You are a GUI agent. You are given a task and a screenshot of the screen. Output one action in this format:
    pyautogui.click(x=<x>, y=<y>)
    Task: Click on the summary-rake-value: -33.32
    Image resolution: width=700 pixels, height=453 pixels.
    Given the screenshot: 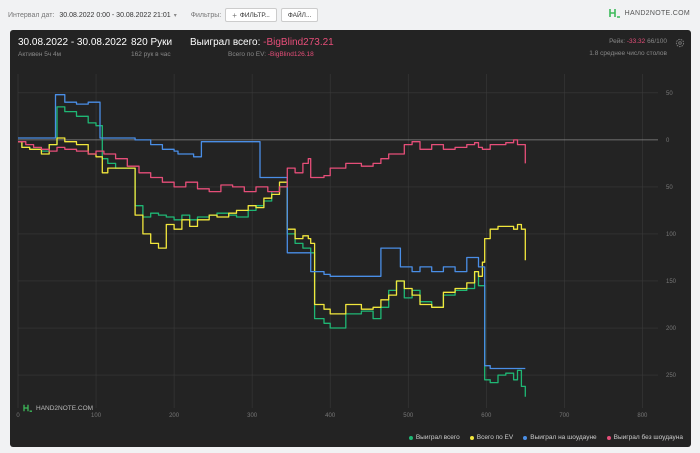 What is the action you would take?
    pyautogui.click(x=636, y=41)
    